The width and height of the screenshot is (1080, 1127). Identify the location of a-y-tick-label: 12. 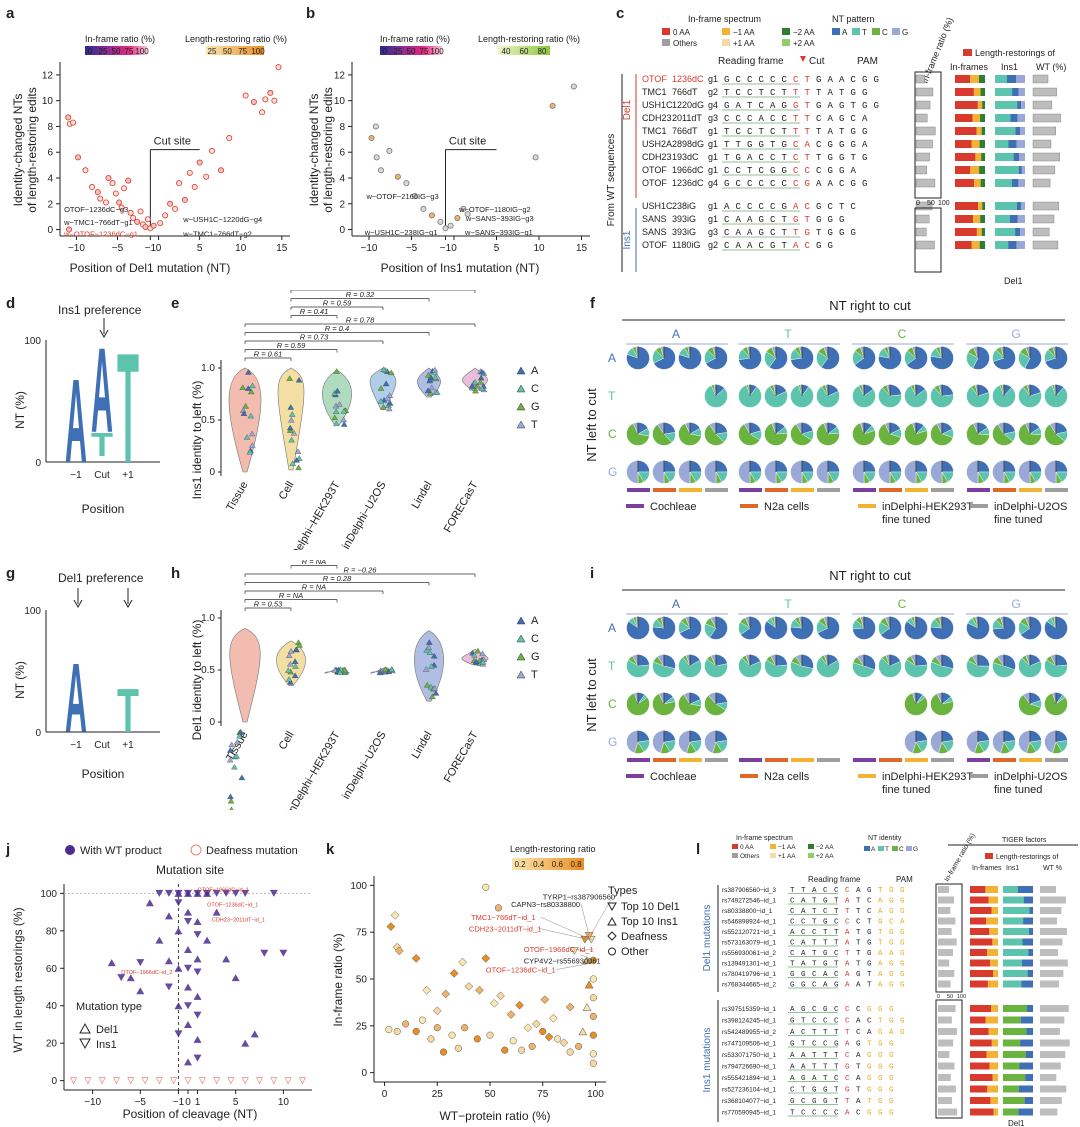
(48, 75).